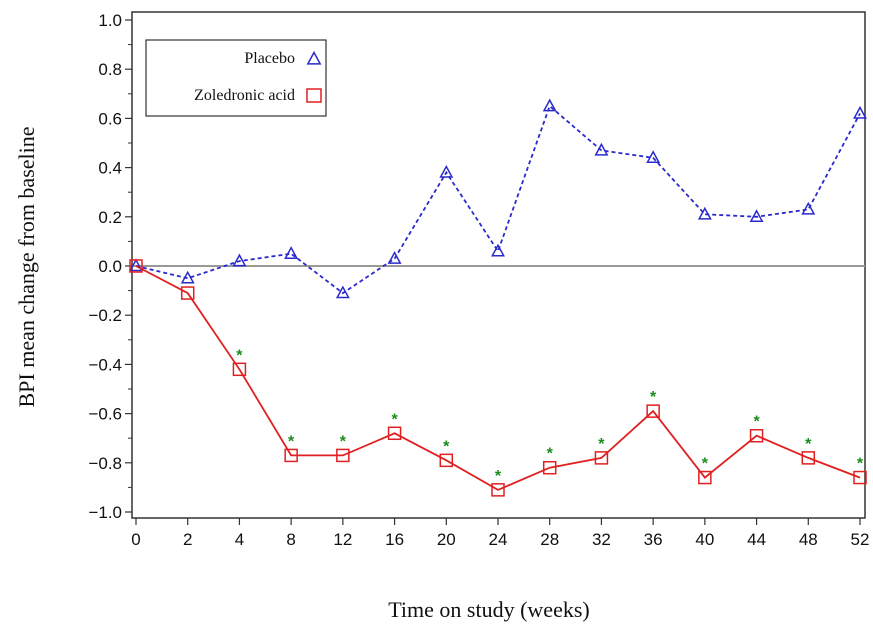  Describe the element at coordinates (244, 95) in the screenshot. I see `legend-label-zoledronic: Zoledronic acid` at that location.